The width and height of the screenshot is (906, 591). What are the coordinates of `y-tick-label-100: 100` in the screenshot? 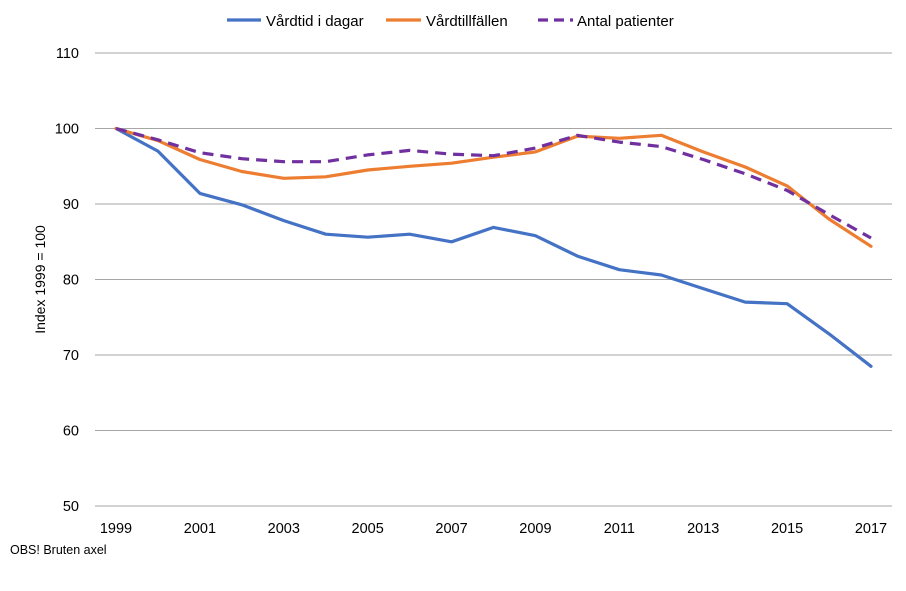 It's located at (67, 130).